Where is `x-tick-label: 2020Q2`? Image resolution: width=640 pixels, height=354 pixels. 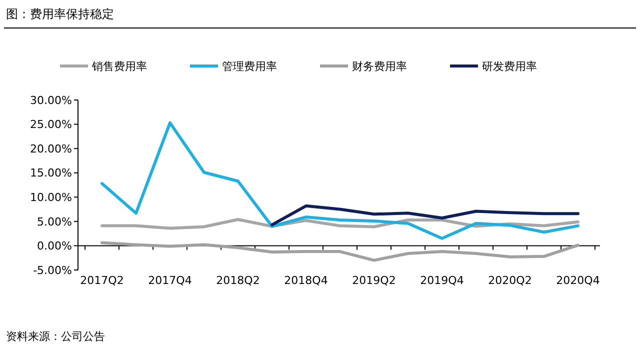
x-tick-label: 2020Q2 is located at coordinates (510, 280).